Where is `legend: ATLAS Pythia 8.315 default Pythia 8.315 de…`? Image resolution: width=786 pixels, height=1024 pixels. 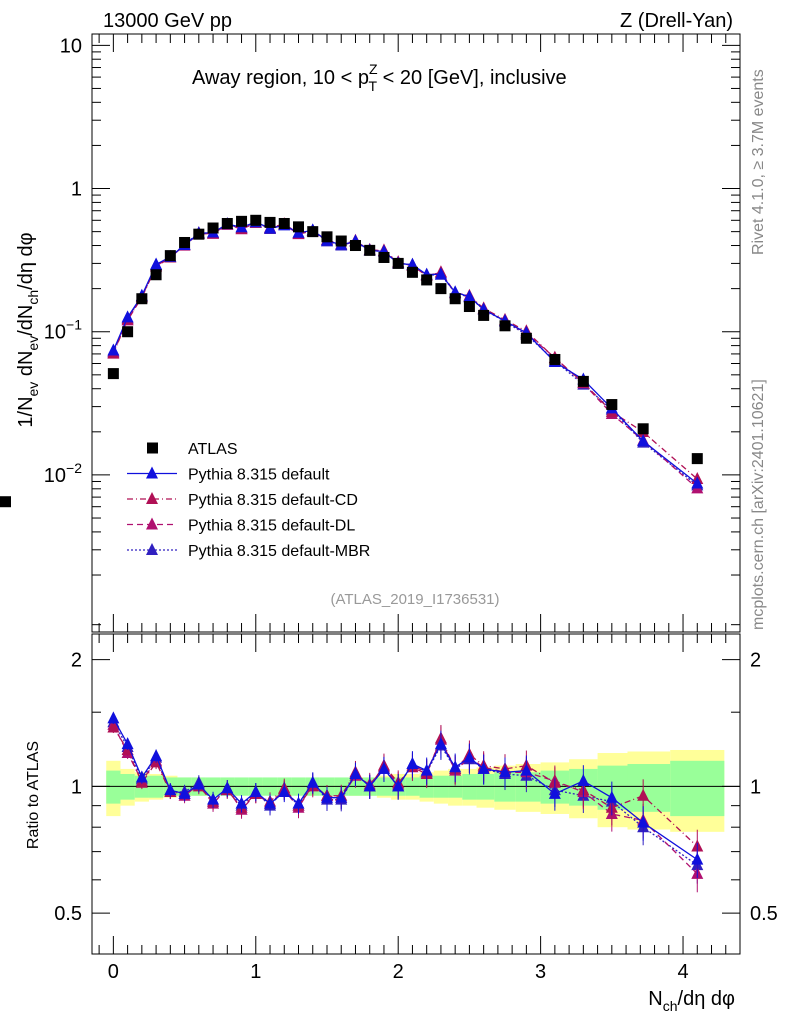
legend: ATLAS Pythia 8.315 default Pythia 8.315 de… is located at coordinates (248, 500).